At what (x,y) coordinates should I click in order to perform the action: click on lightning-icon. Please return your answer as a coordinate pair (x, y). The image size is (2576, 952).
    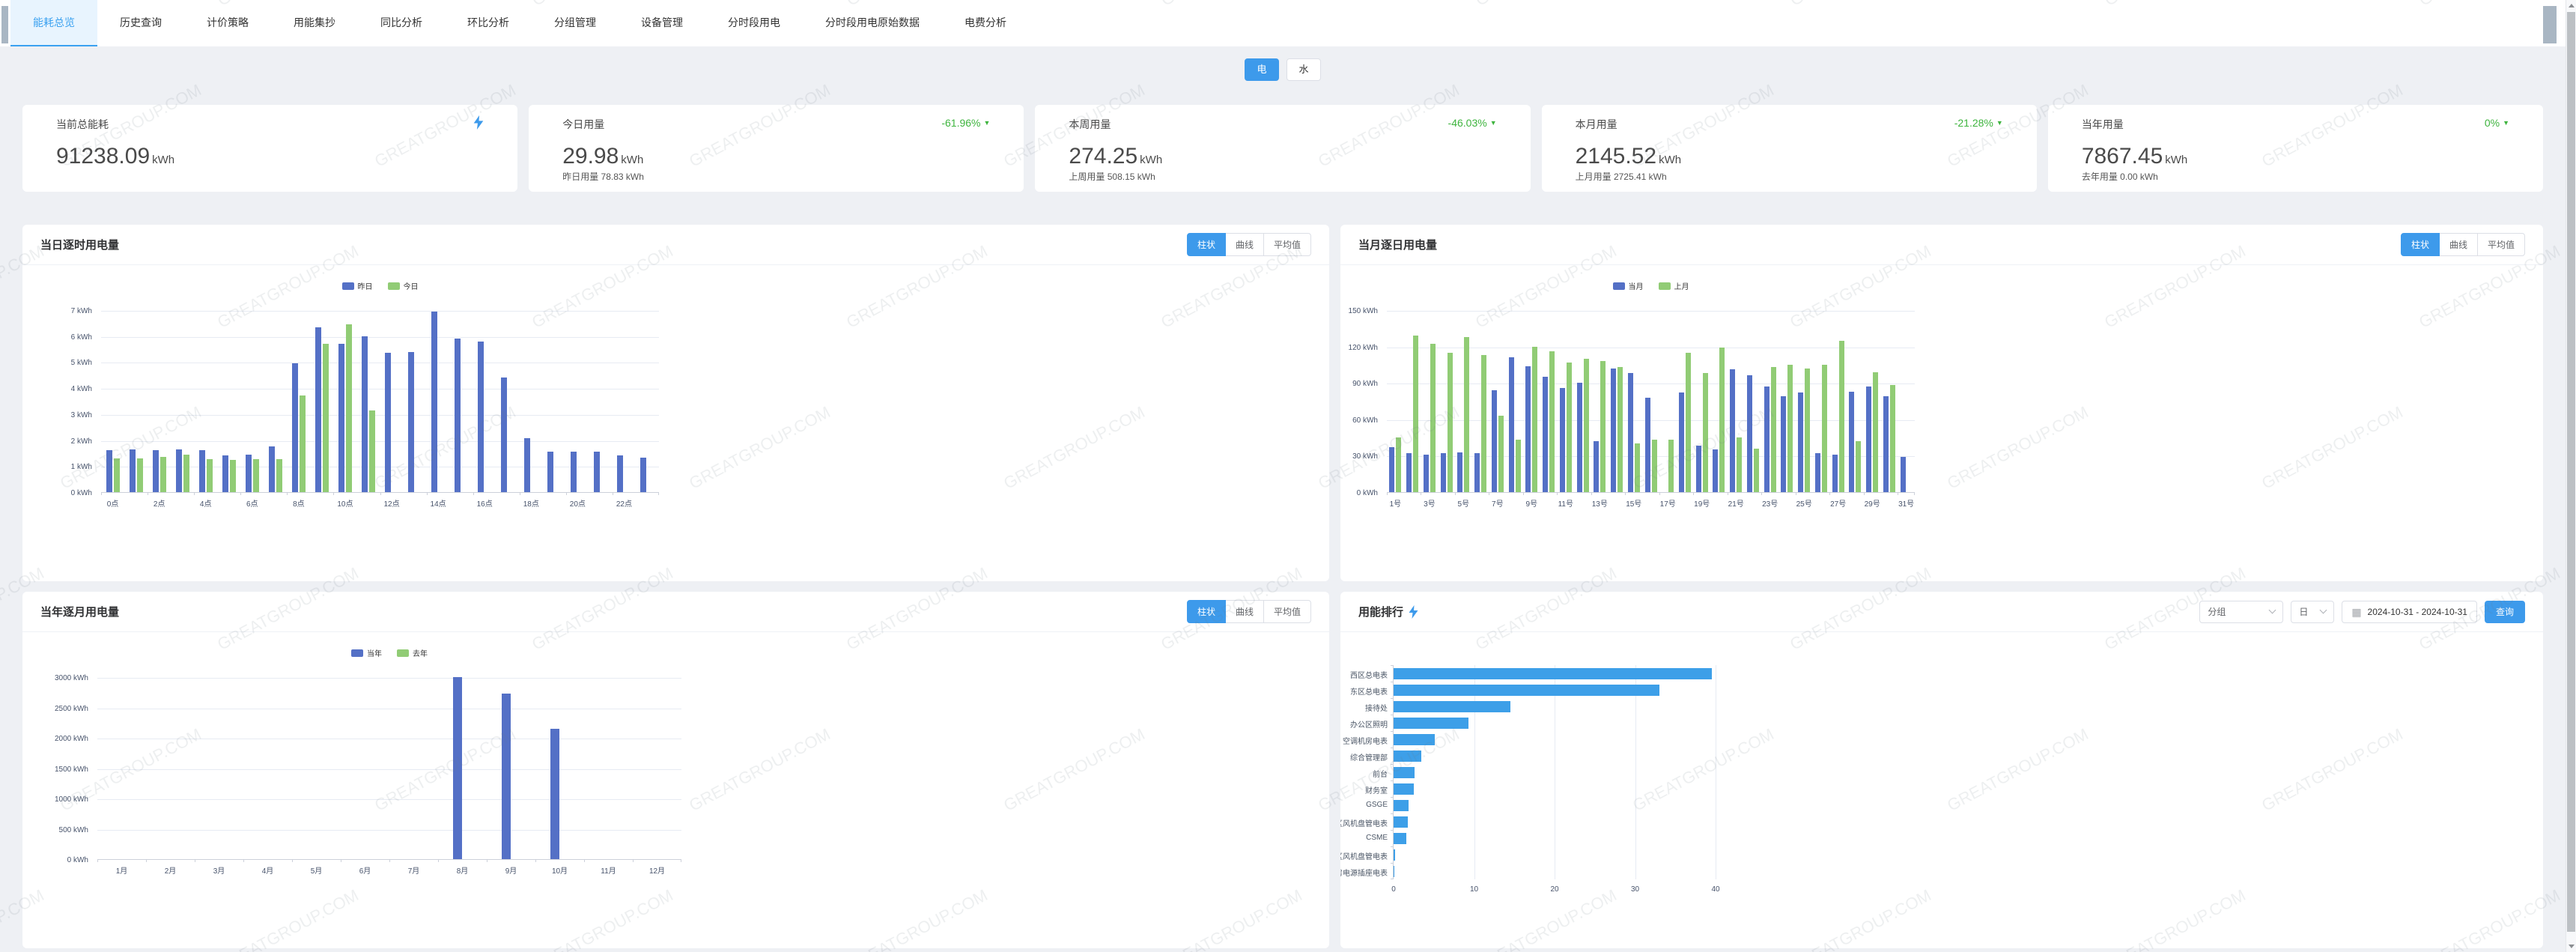
    Looking at the image, I should click on (478, 124).